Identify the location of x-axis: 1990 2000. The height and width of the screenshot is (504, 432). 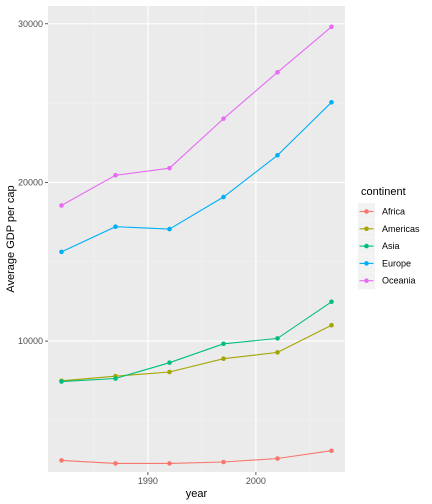
(202, 479).